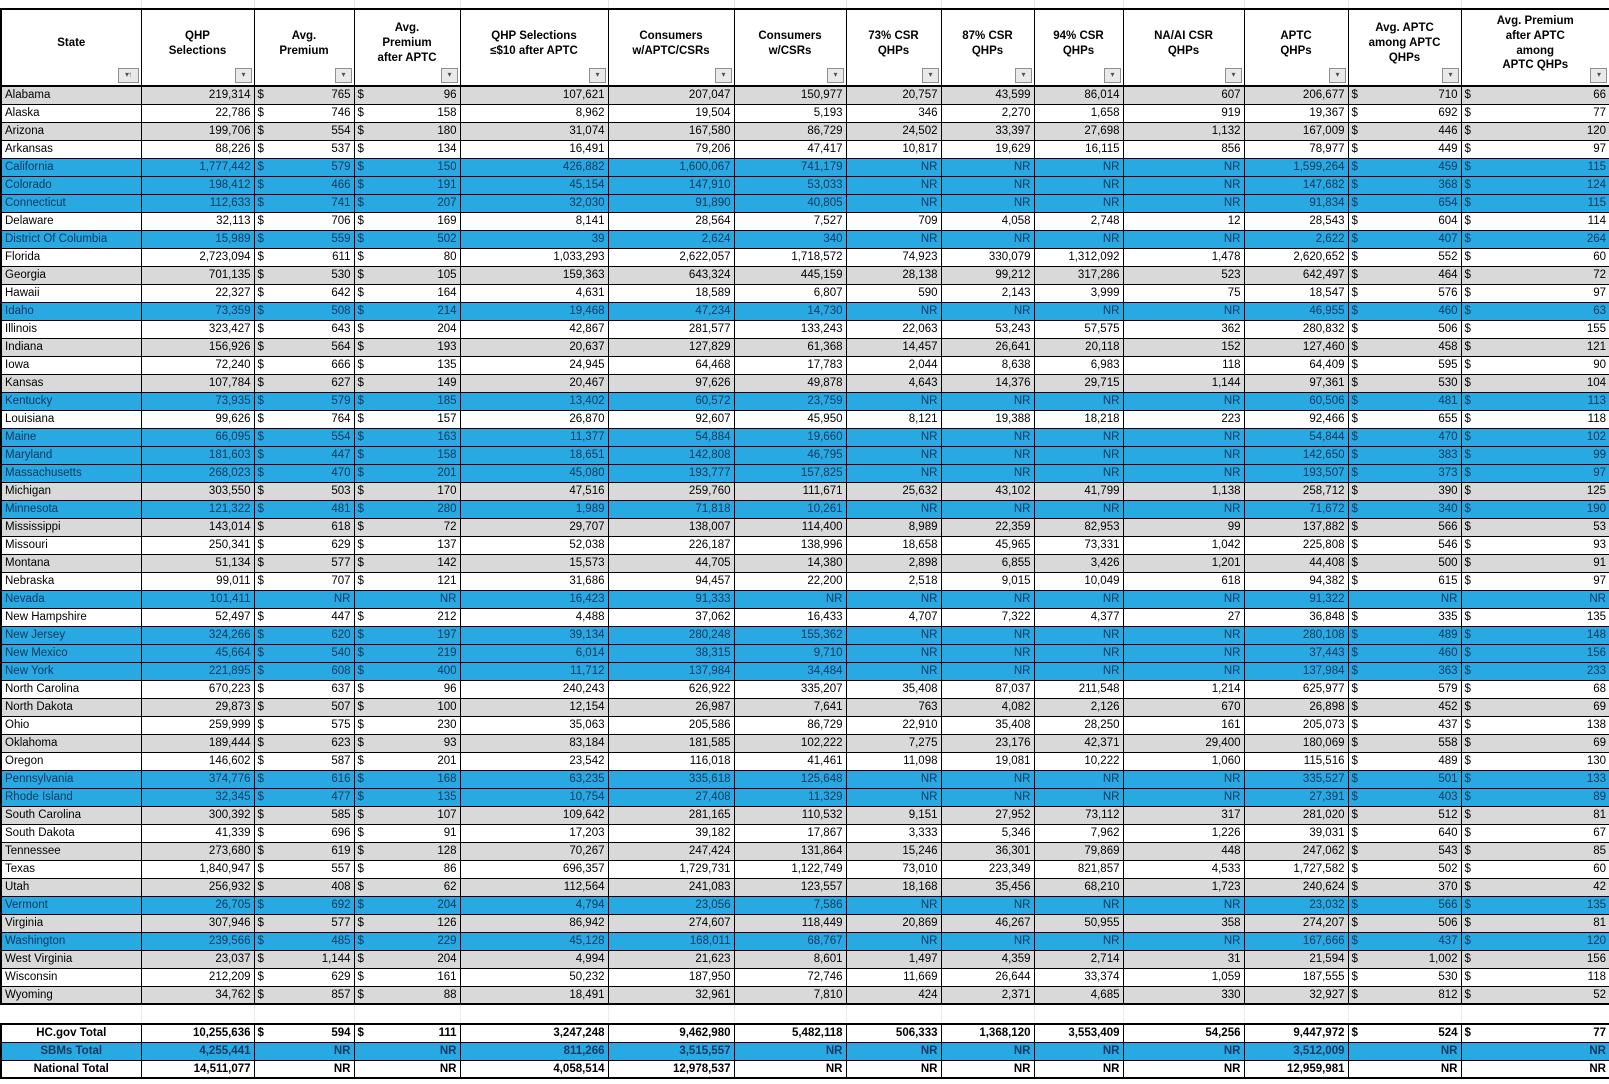 The width and height of the screenshot is (1609, 1084). What do you see at coordinates (197, 635) in the screenshot?
I see `new-jersey-qhp-selections-cell: 324,266` at bounding box center [197, 635].